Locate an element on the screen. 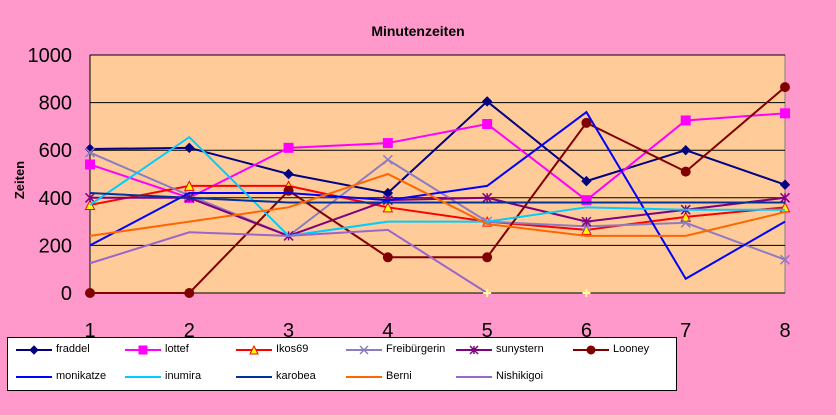 The width and height of the screenshot is (836, 415). x-tick-label: 7 is located at coordinates (685, 331).